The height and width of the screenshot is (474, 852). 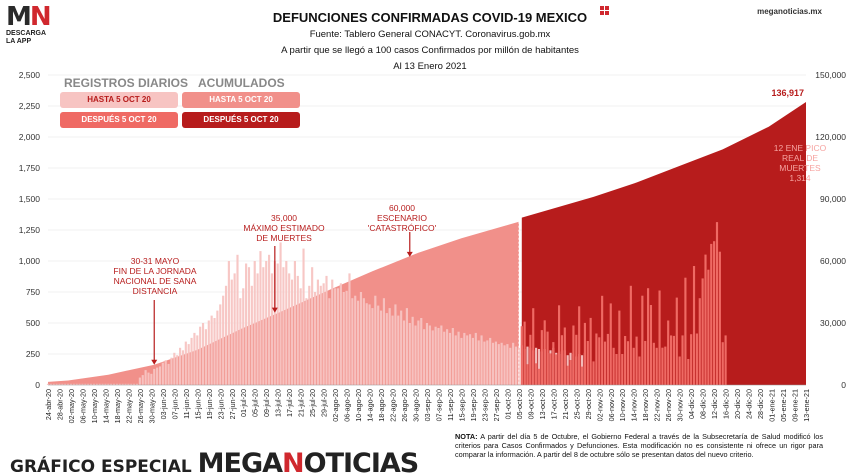 What do you see at coordinates (241, 100) in the screenshot?
I see `legend-cumulative-before: HASTA 5 OCT 20` at bounding box center [241, 100].